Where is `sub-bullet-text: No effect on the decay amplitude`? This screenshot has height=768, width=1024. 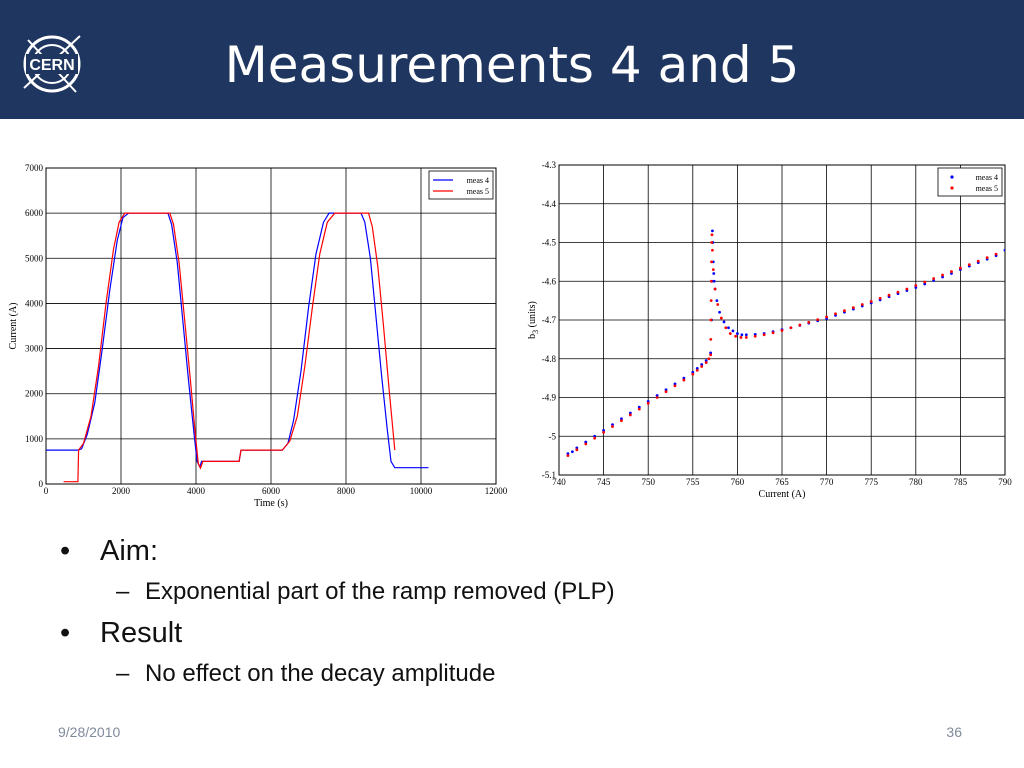
sub-bullet-text: No effect on the decay amplitude is located at coordinates (320, 673).